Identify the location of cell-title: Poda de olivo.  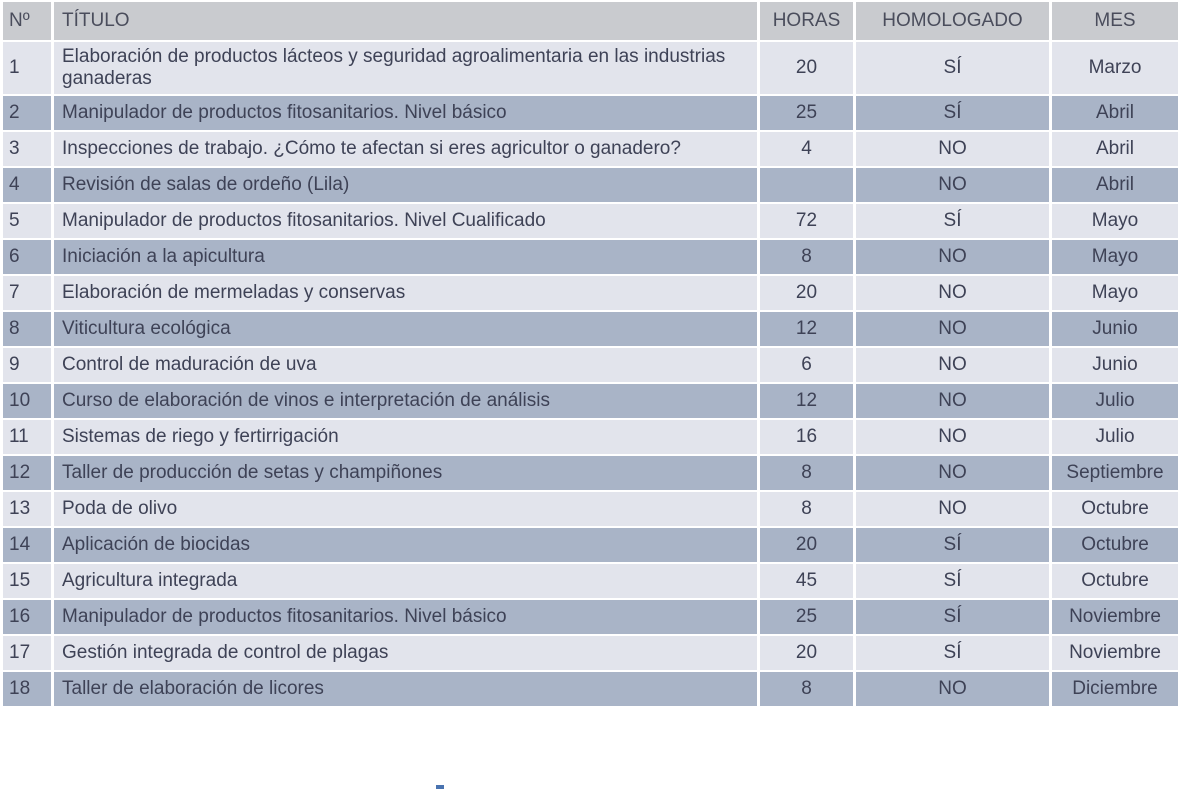
(405, 509).